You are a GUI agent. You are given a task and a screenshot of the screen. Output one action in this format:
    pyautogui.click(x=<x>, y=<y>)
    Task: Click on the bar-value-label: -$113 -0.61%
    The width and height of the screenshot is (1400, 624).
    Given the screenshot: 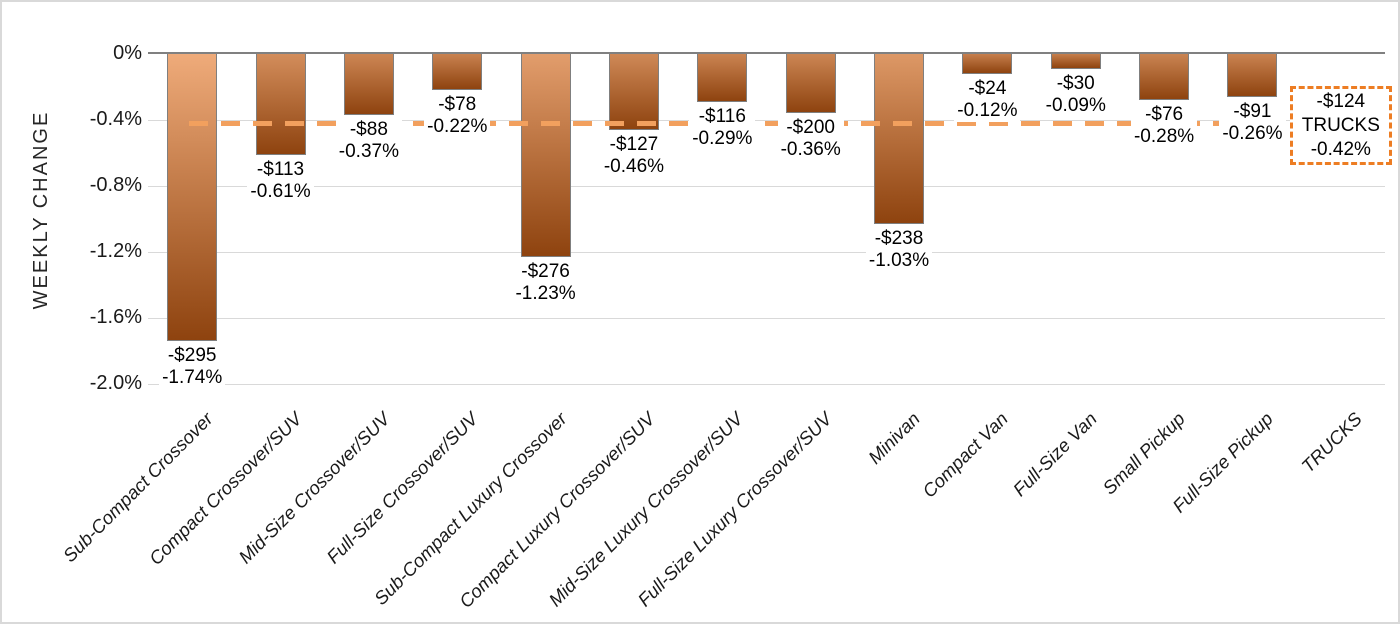 What is the action you would take?
    pyautogui.click(x=281, y=180)
    